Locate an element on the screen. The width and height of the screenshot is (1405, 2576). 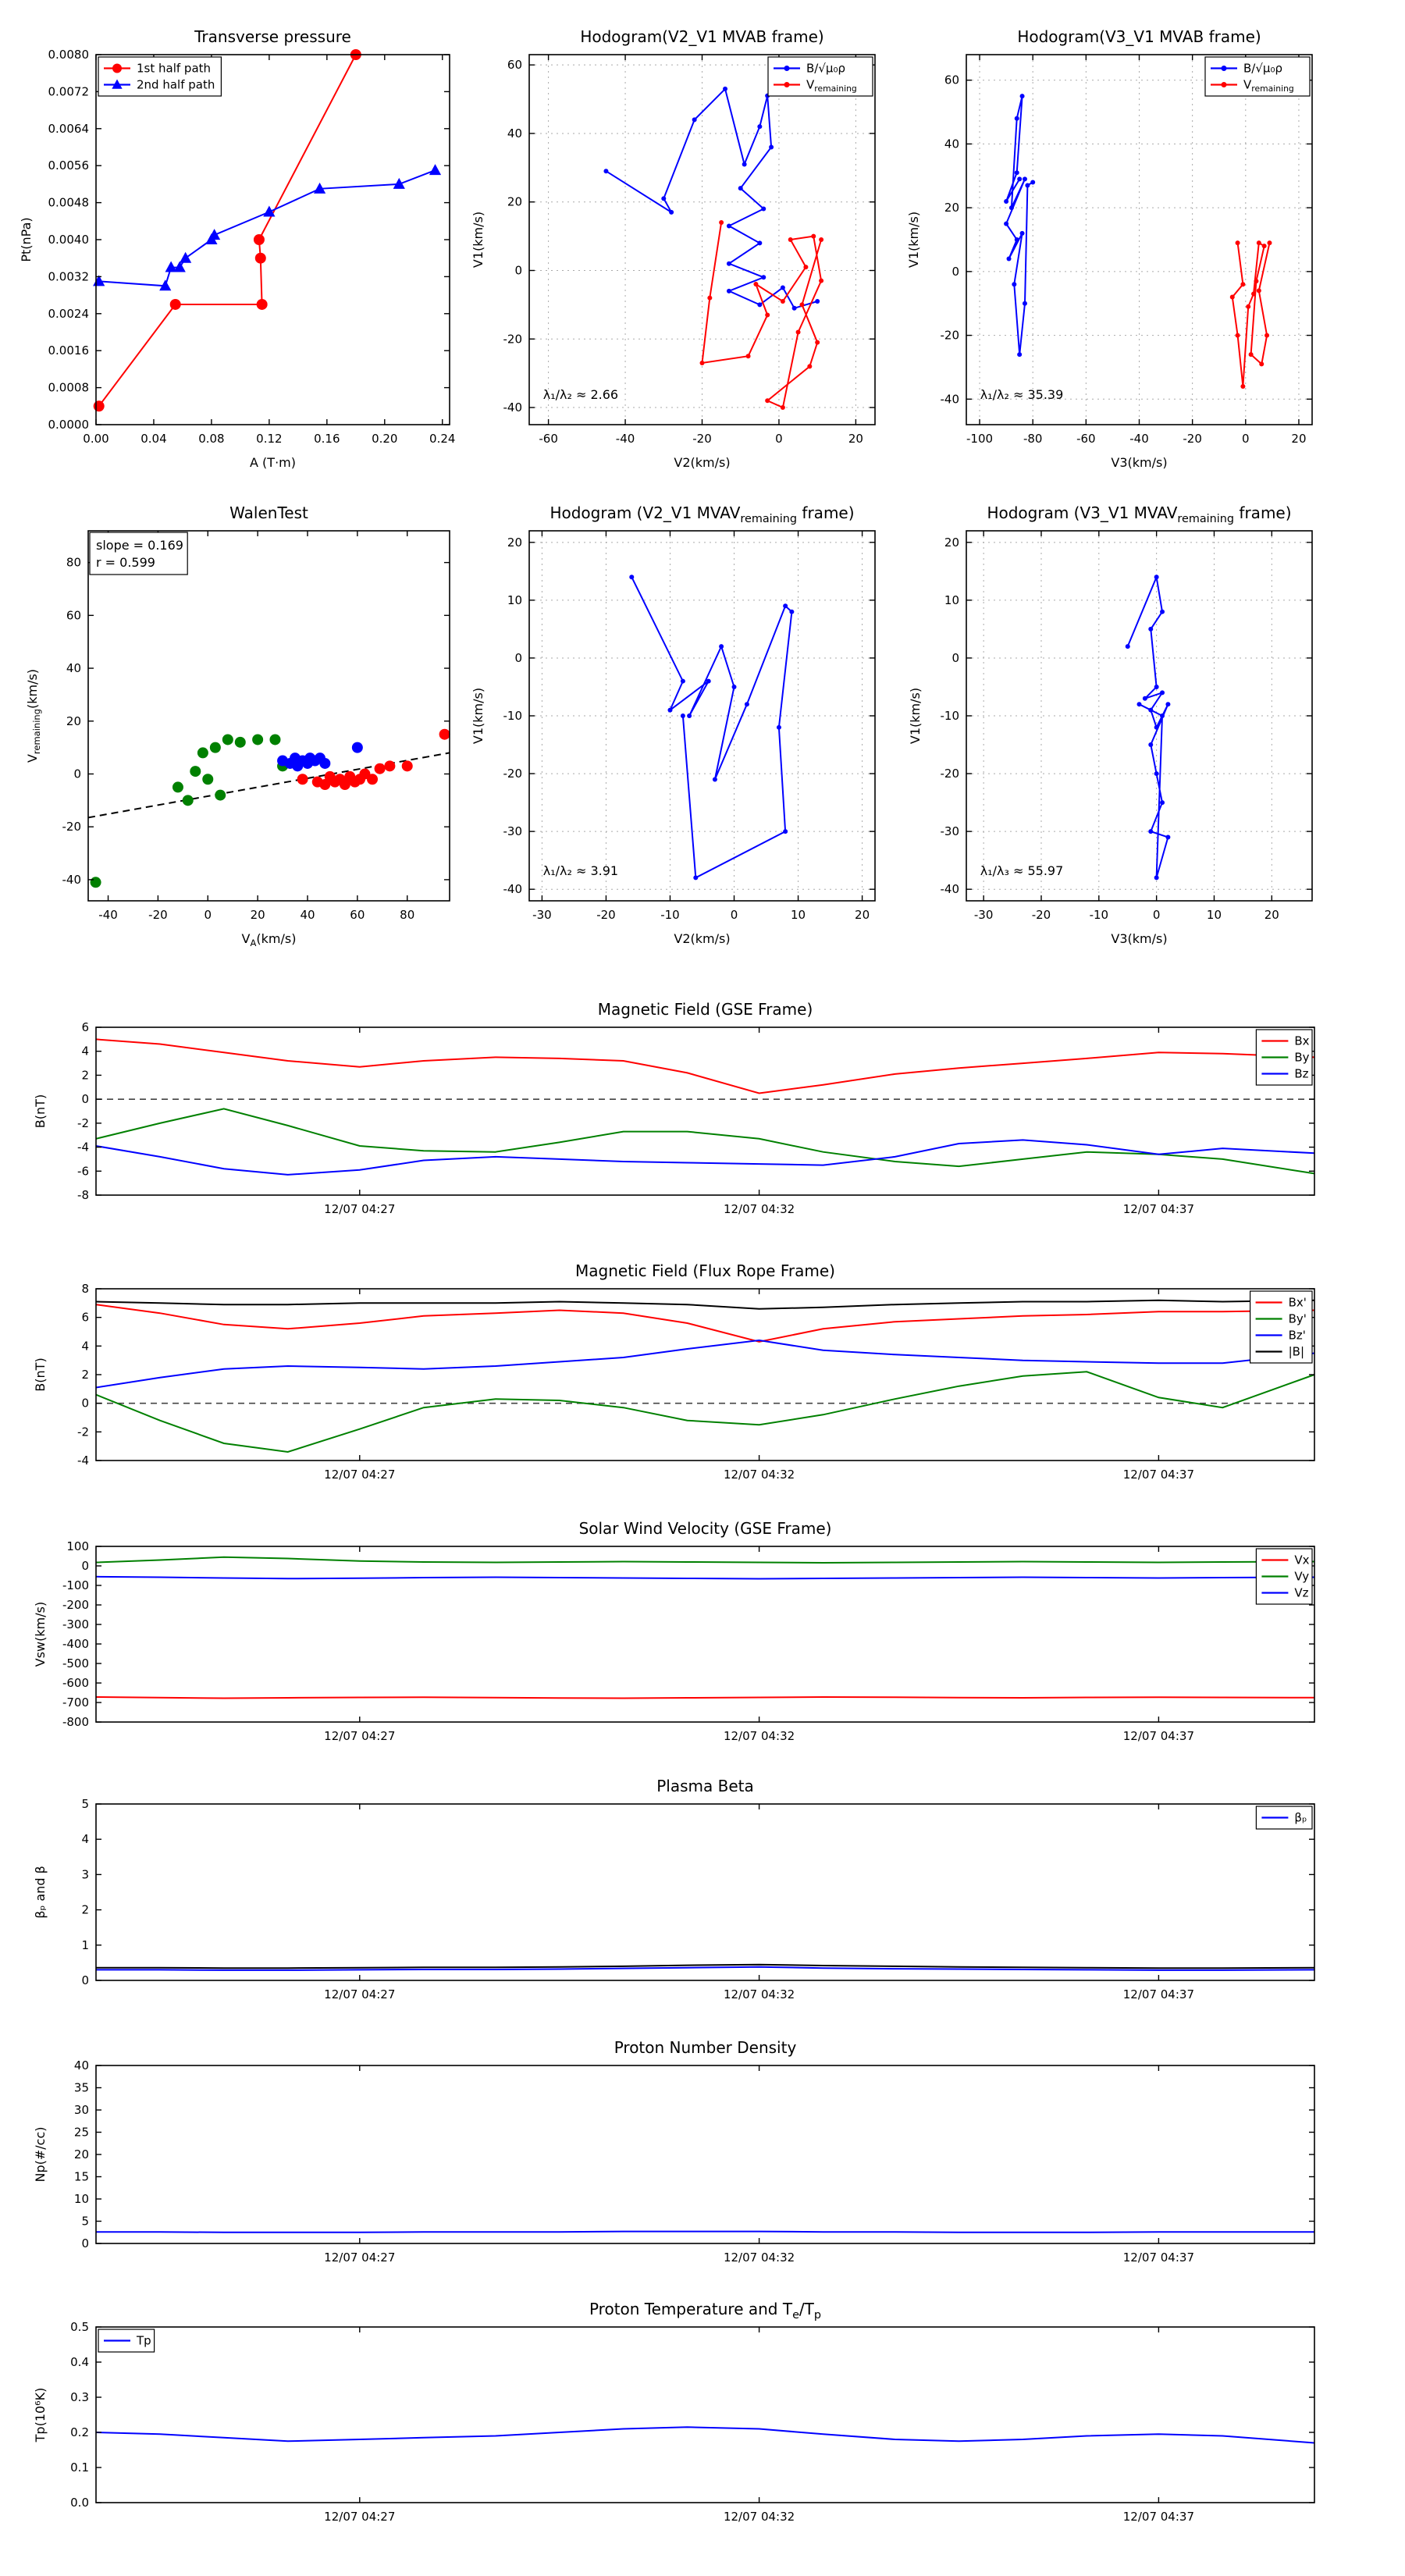
svg-text: Vy is located at coordinates (1301, 1577).